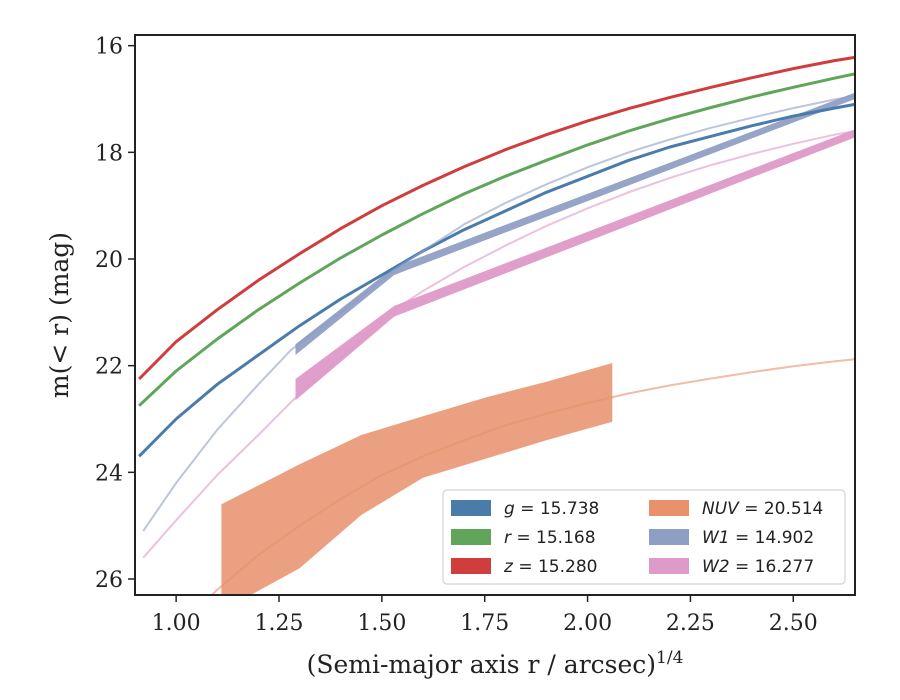 The height and width of the screenshot is (700, 900). I want to click on x-tick-label: 1.50, so click(381, 623).